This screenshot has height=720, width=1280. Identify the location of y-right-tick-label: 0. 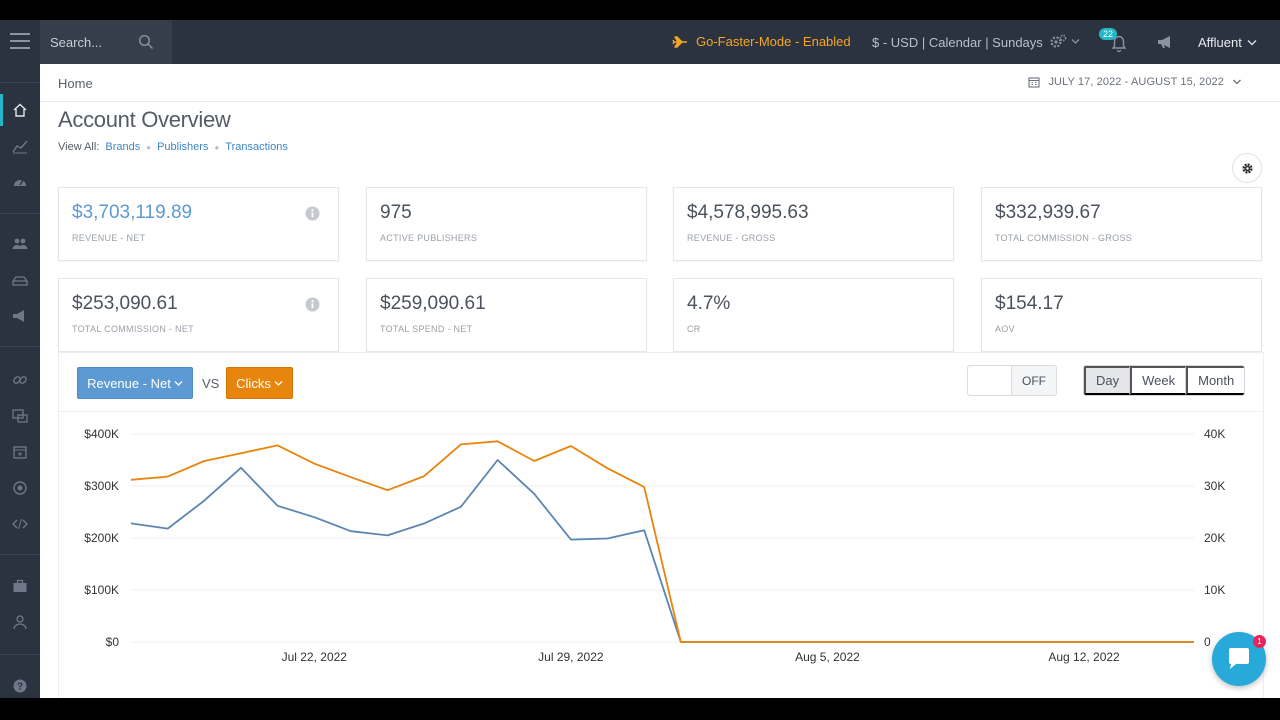
(1207, 642).